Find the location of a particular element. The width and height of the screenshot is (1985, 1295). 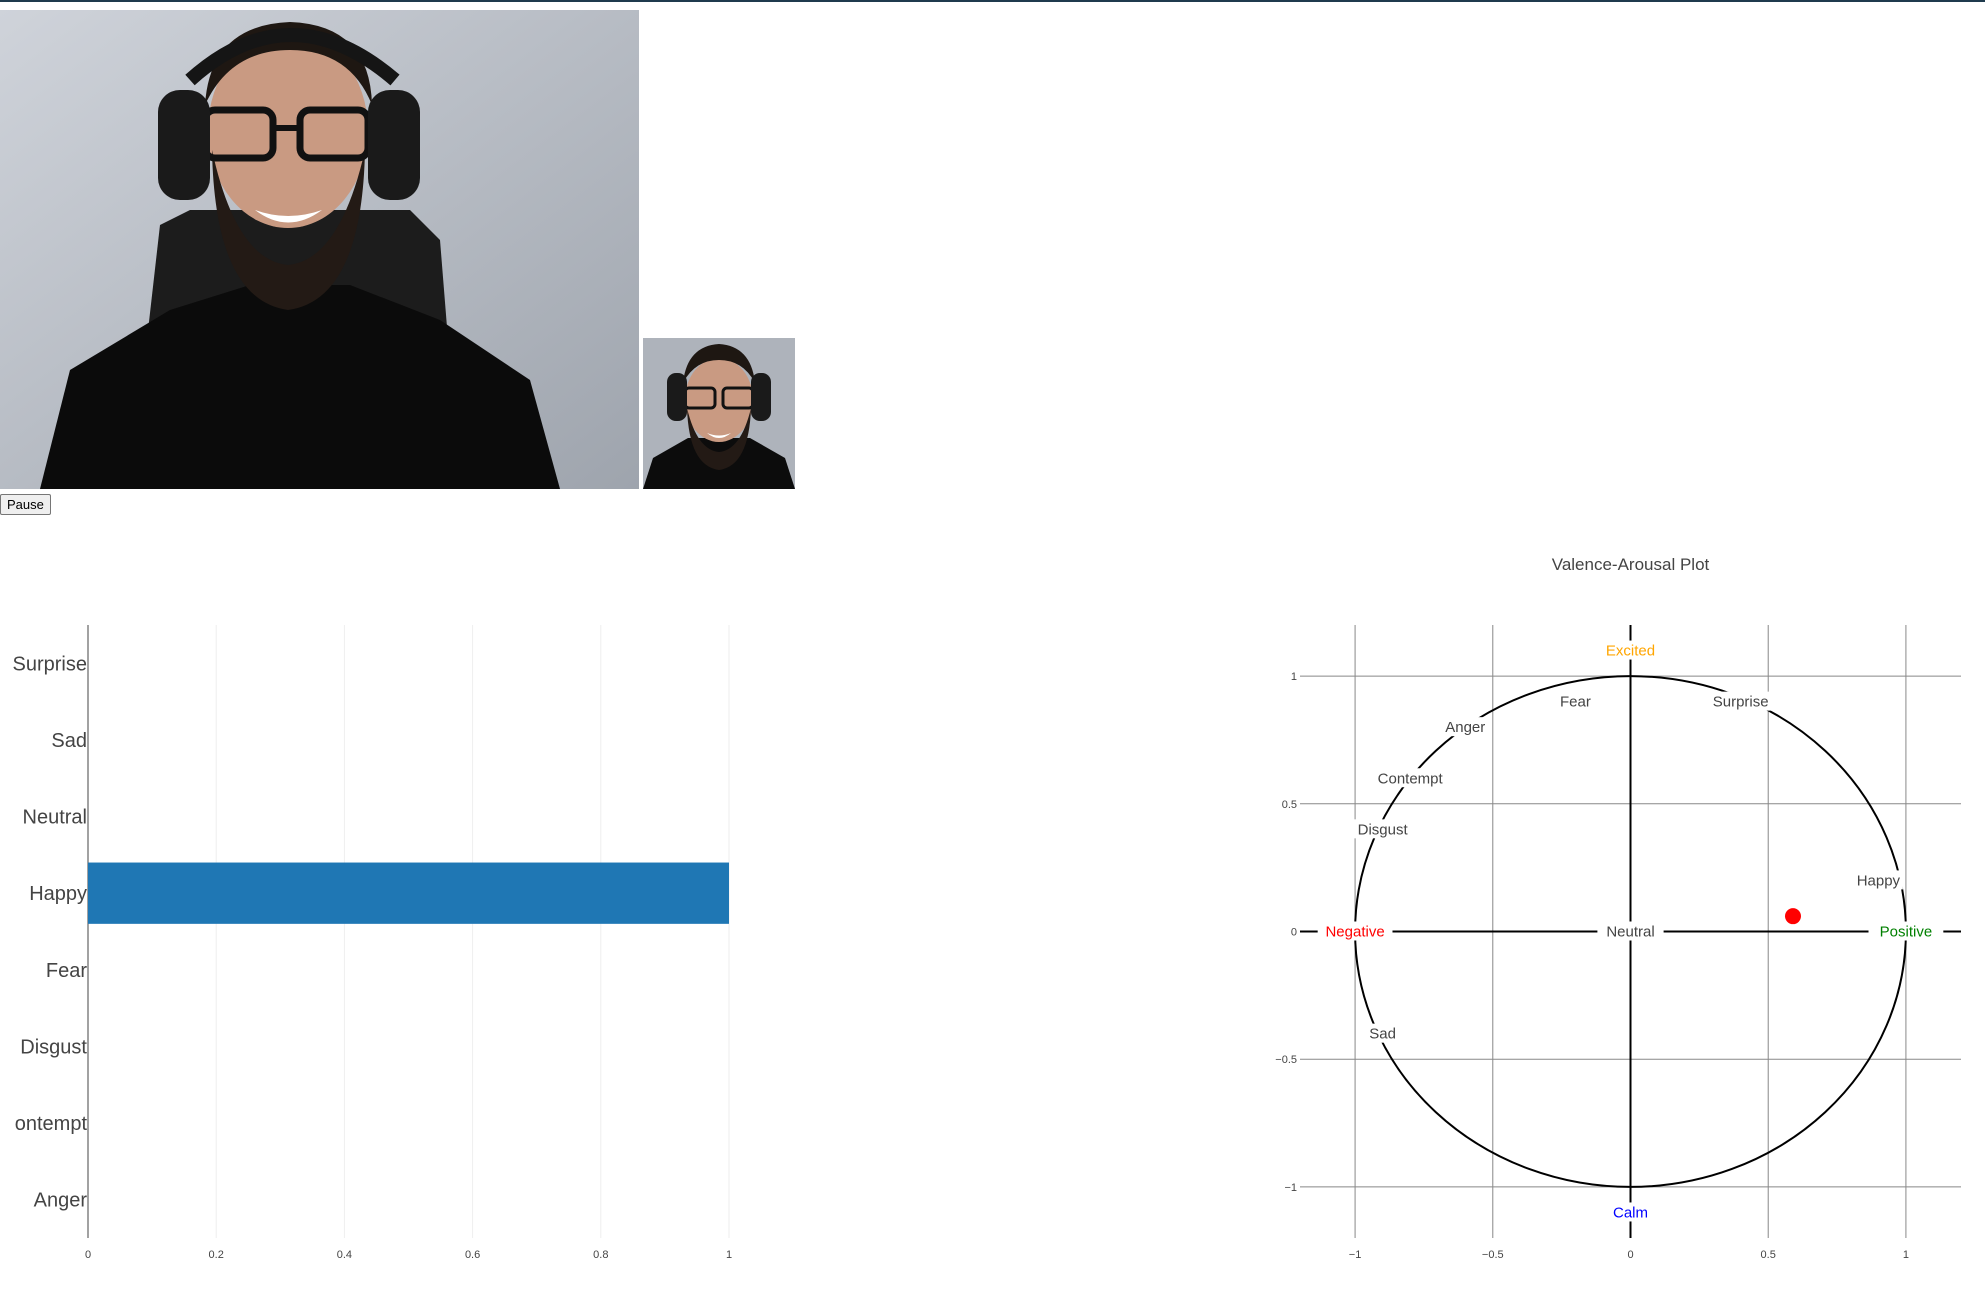

face-crop-thumbnail is located at coordinates (719, 413).